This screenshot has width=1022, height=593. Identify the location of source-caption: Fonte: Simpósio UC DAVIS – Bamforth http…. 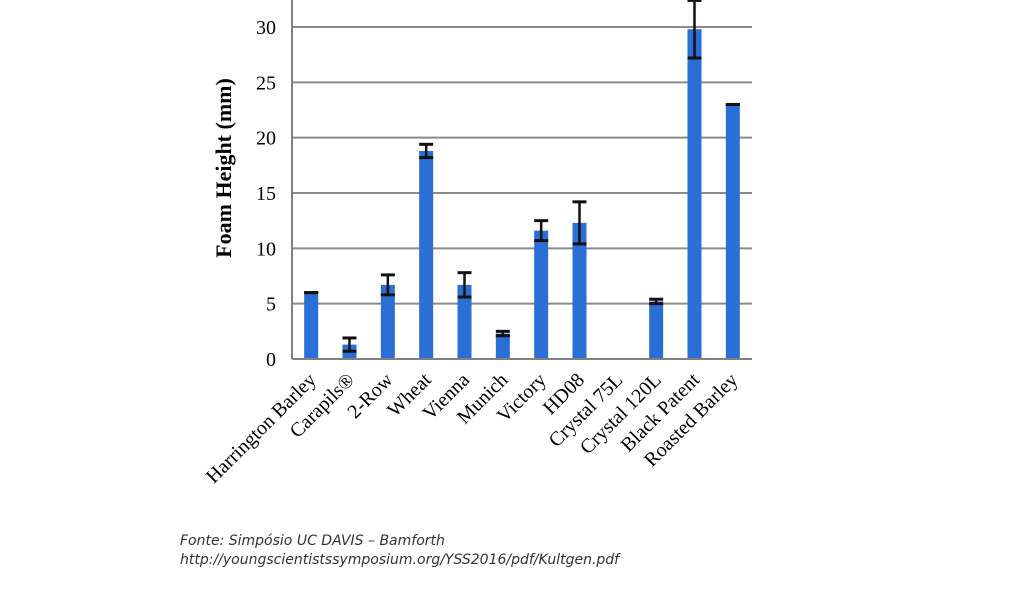
(399, 551).